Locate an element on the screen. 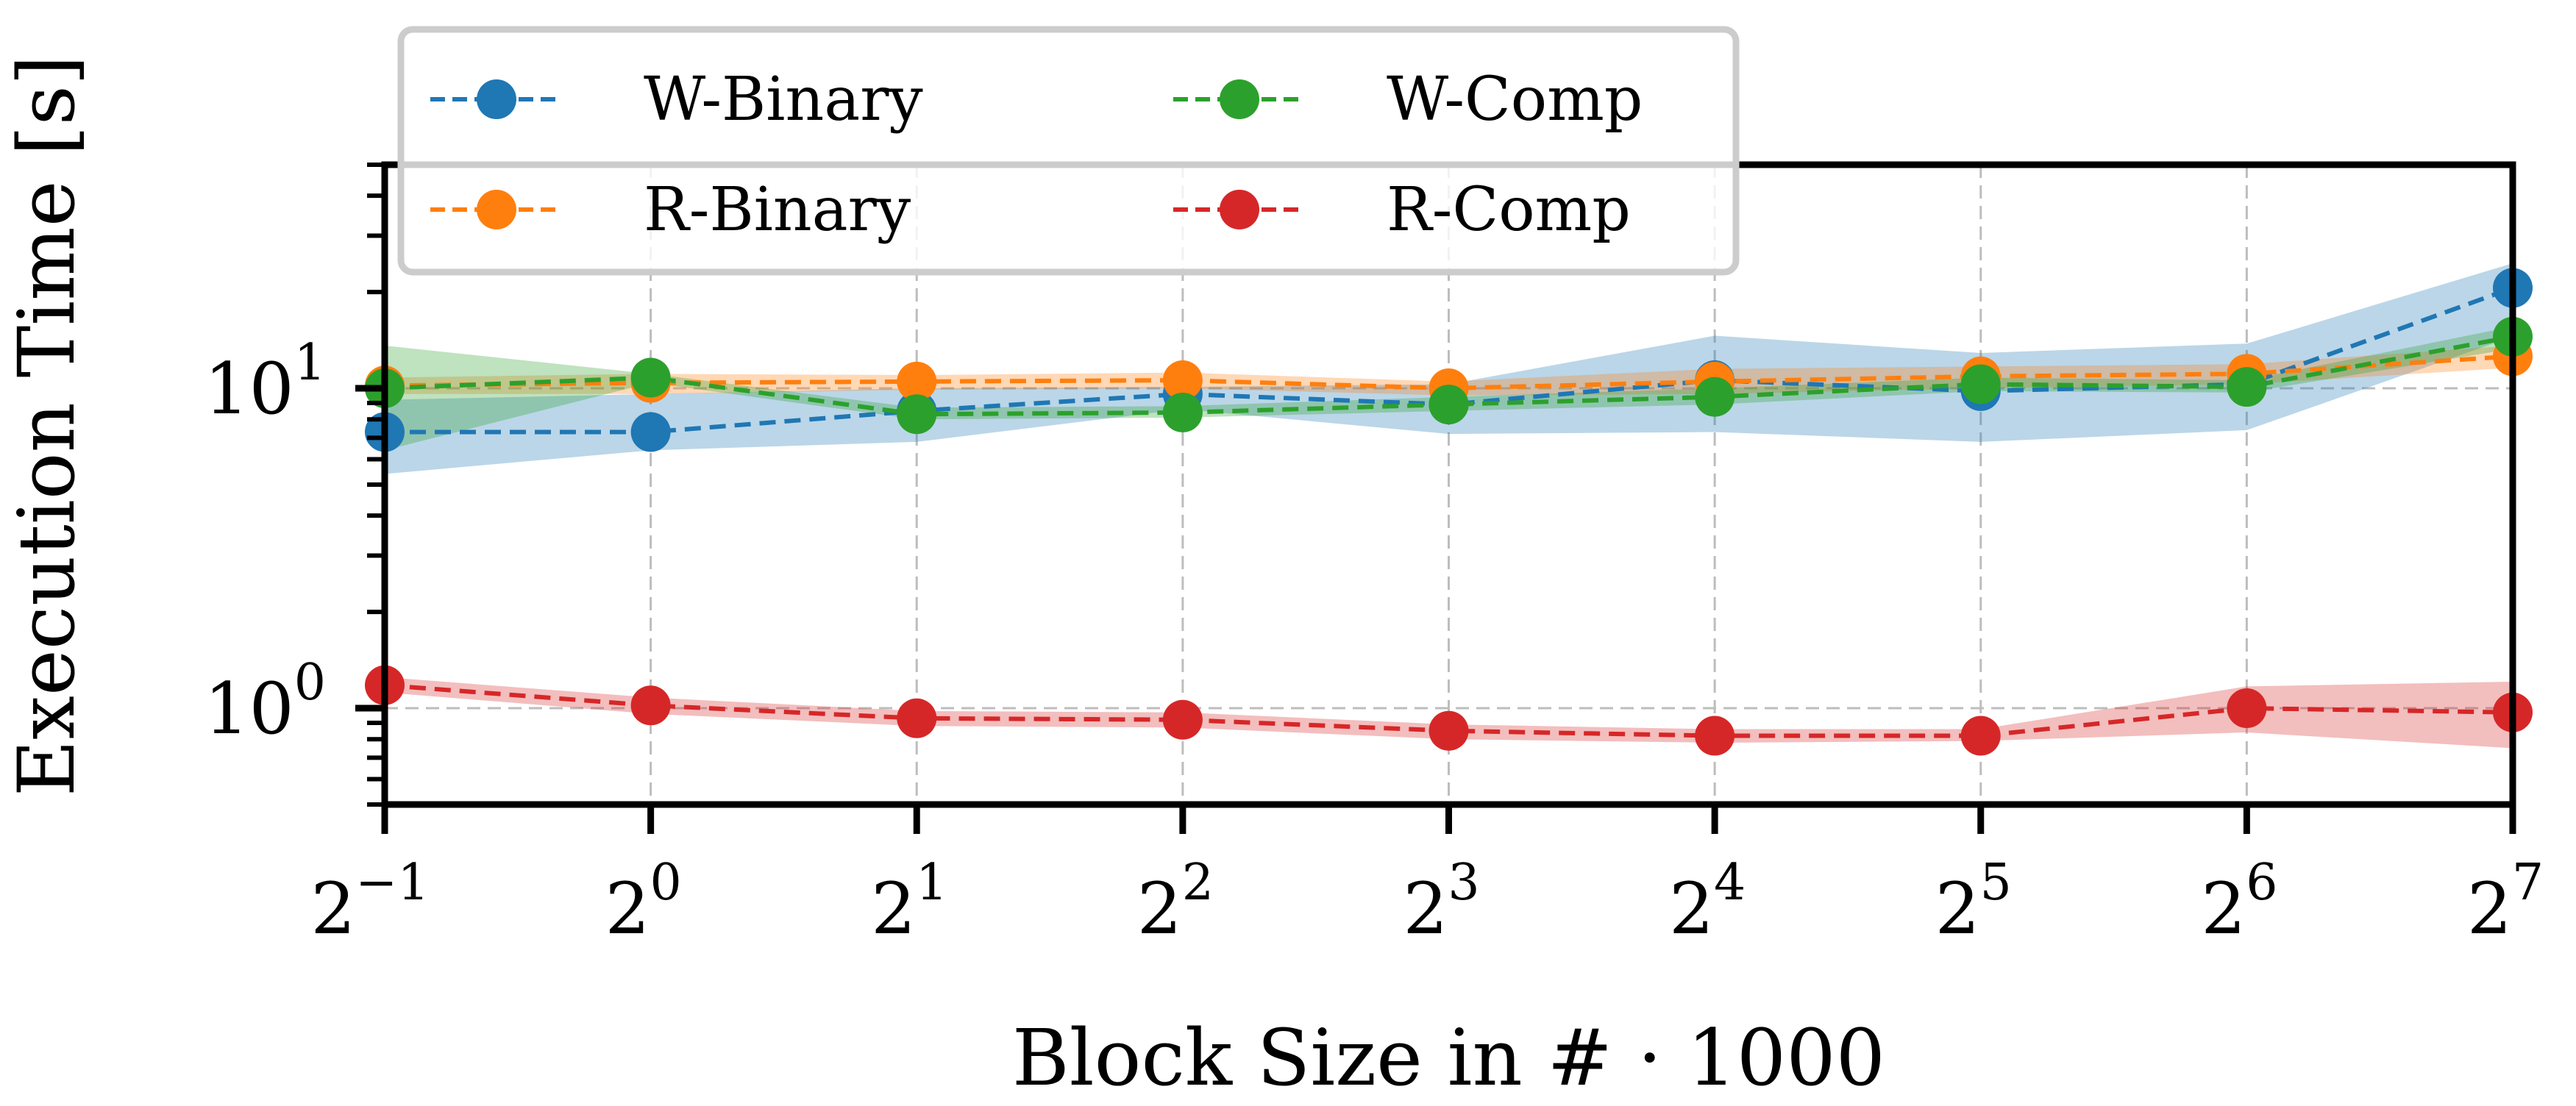 The width and height of the screenshot is (2576, 1106). legend: W-Binary R-Binary W-Comp R-Comp is located at coordinates (1068, 151).